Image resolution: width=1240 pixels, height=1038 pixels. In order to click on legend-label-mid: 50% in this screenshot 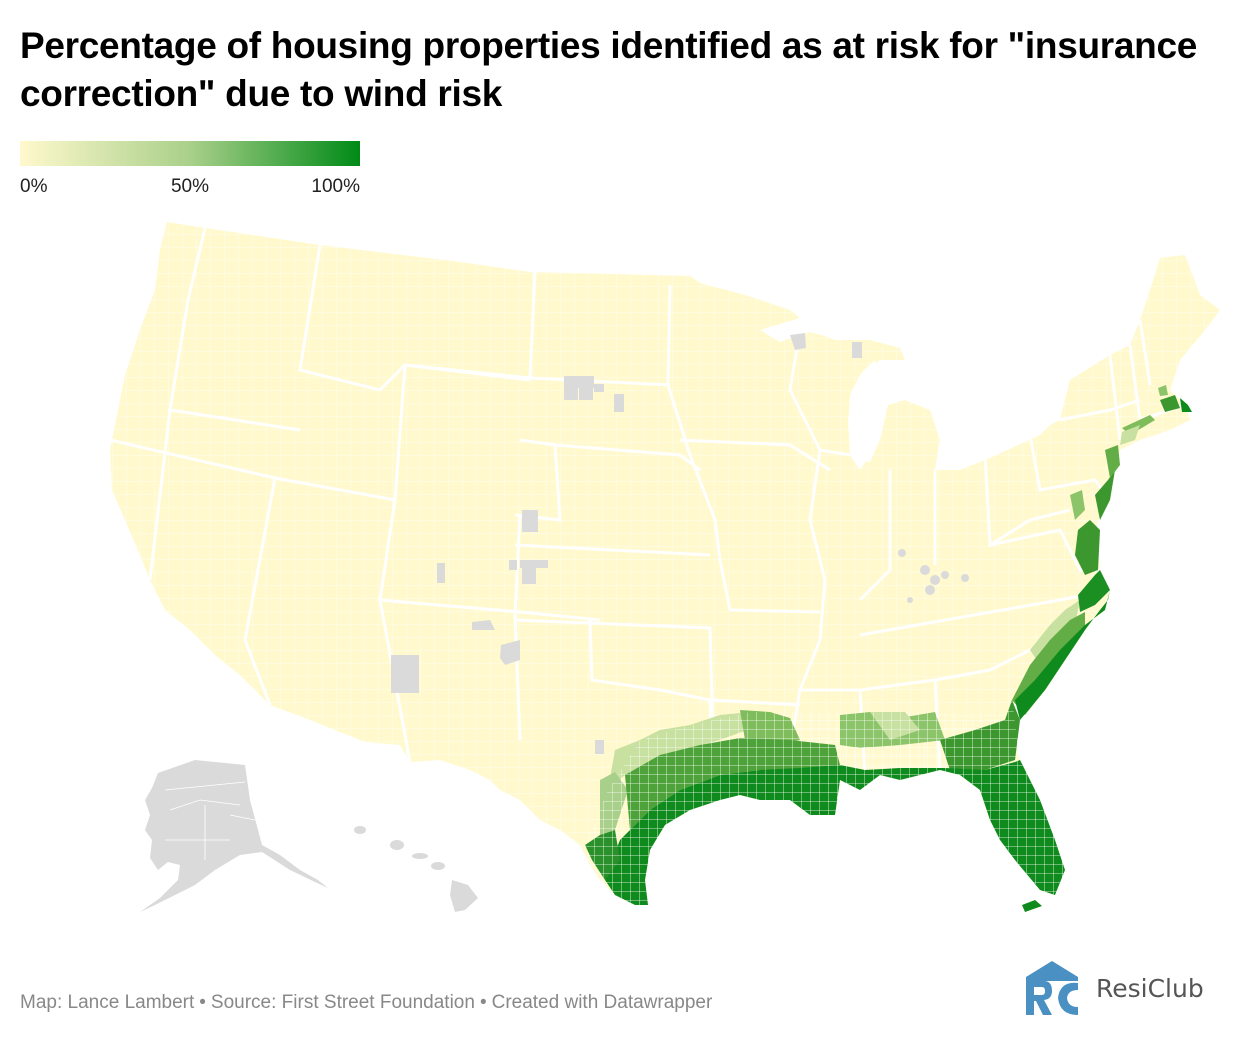, I will do `click(190, 186)`.